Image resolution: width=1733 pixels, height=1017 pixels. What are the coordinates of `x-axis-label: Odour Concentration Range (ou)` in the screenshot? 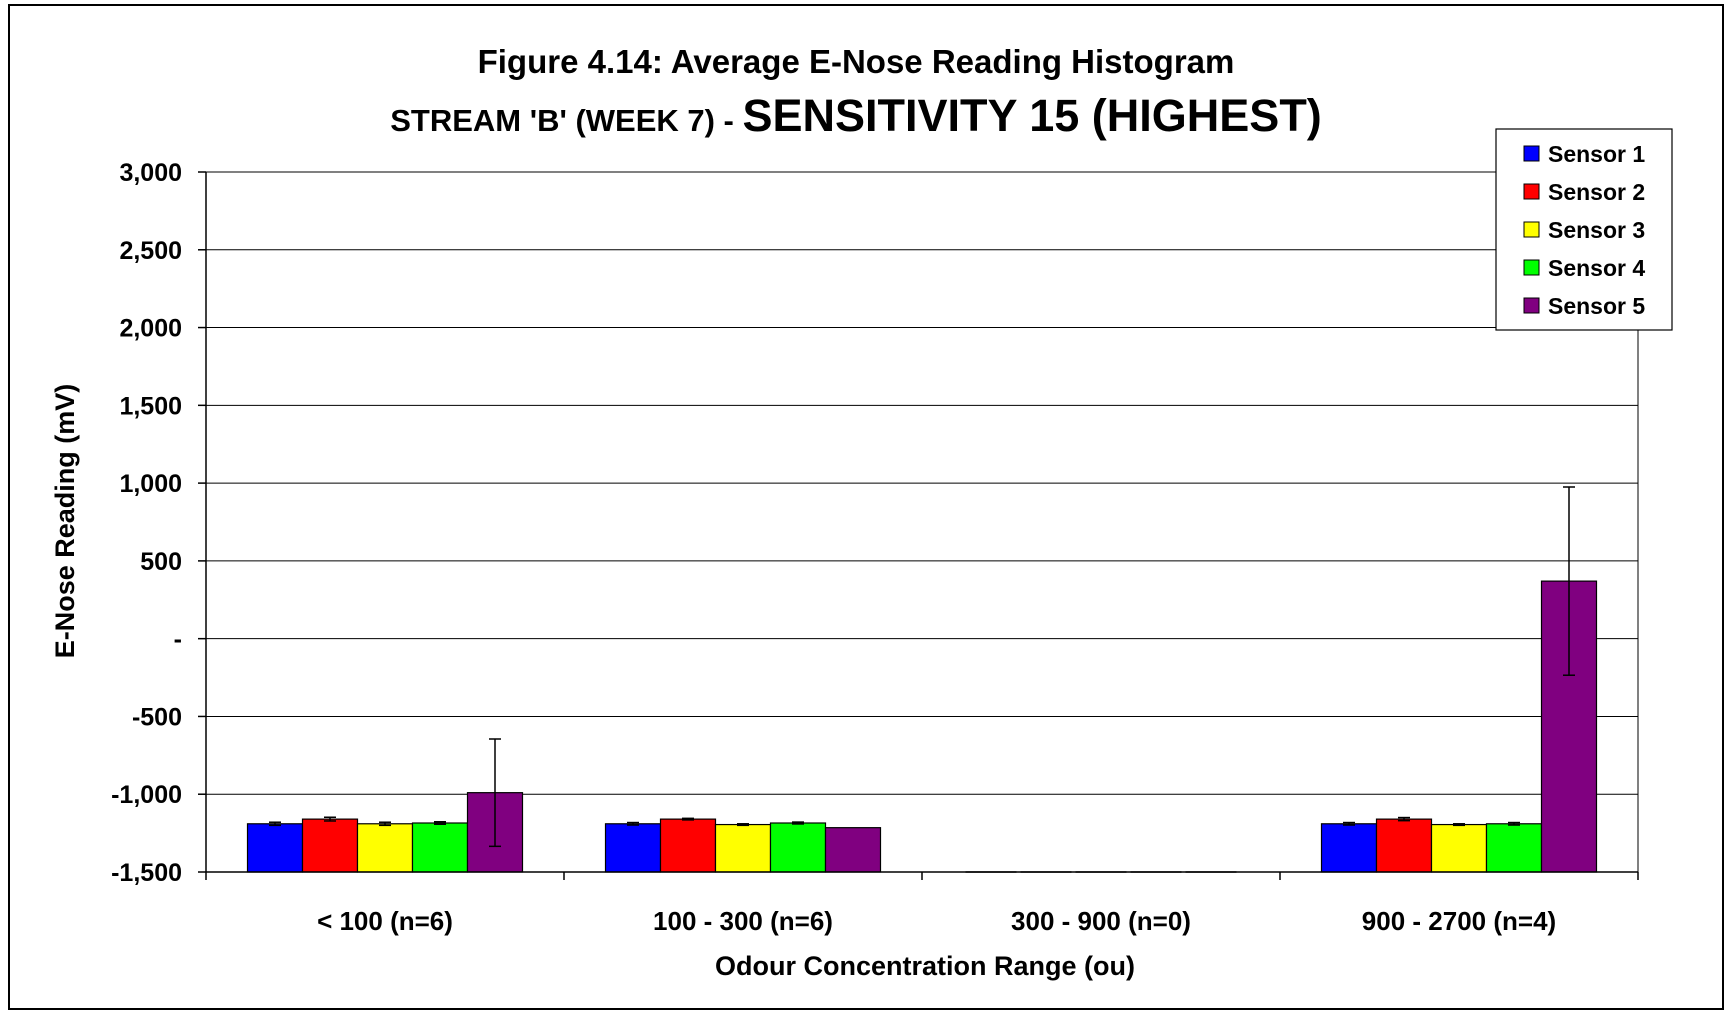 It's located at (925, 966).